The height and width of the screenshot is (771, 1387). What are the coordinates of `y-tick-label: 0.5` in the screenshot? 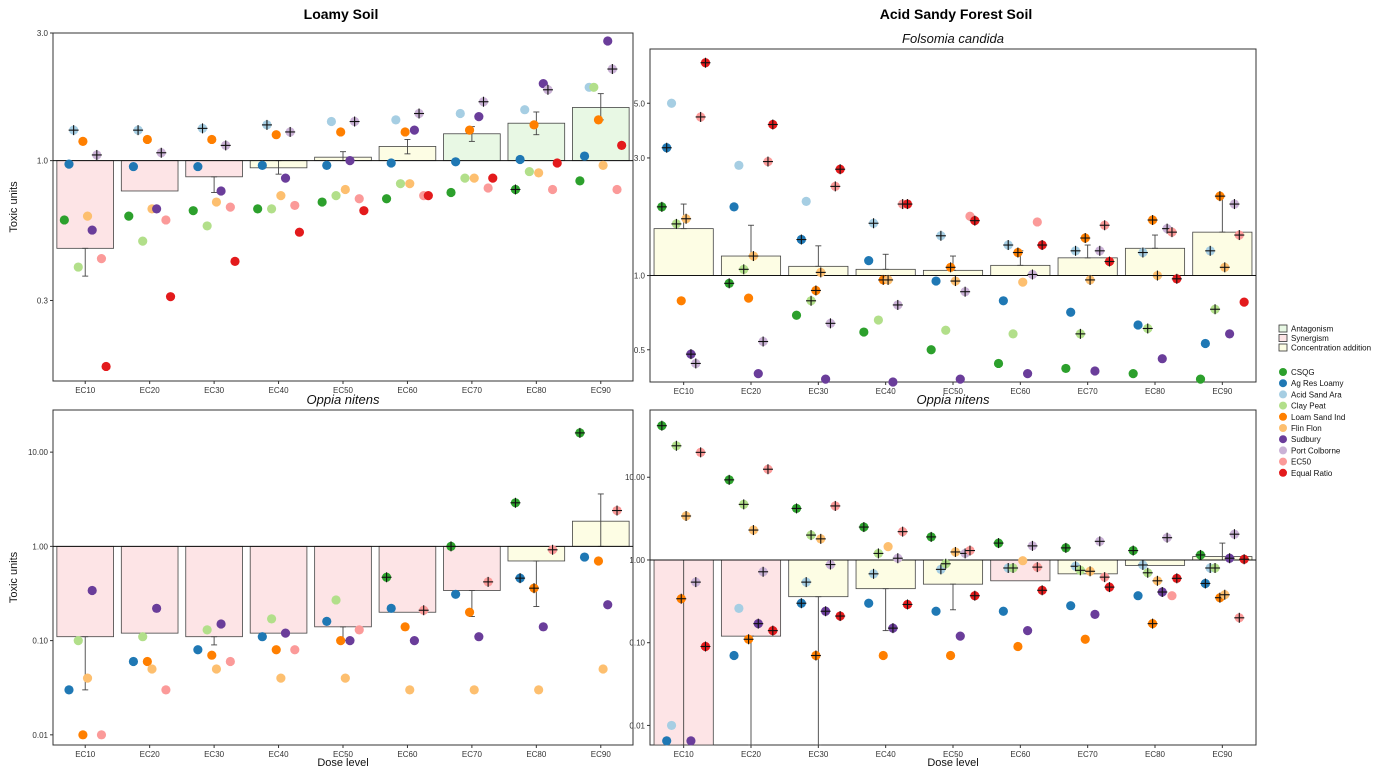 It's located at (640, 350).